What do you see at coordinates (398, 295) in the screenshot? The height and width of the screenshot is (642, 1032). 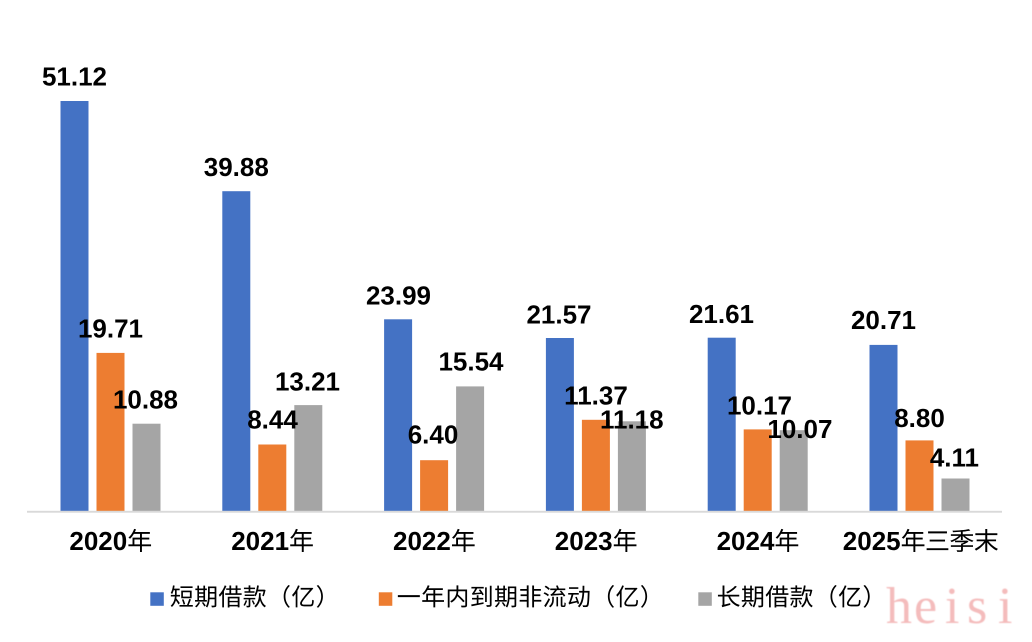 I see `svg-text: 23.99` at bounding box center [398, 295].